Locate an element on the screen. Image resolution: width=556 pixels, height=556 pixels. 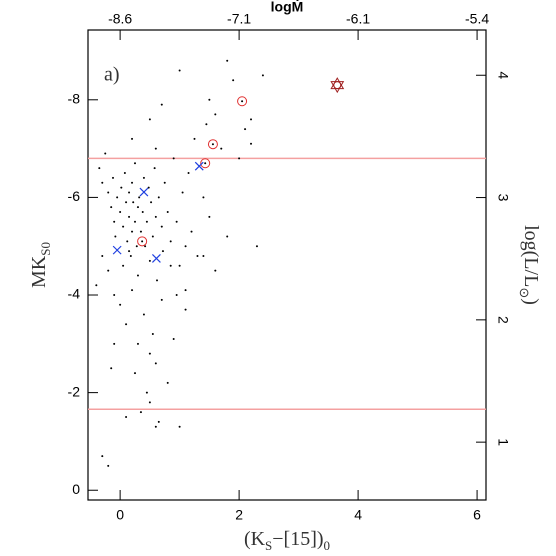
x-axis-label-part: S is located at coordinates (268, 545).